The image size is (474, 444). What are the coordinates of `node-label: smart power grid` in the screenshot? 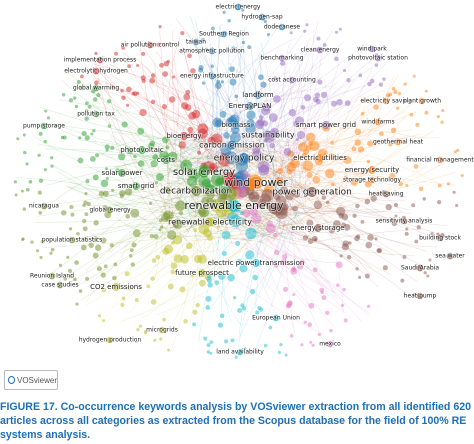 It's located at (326, 125).